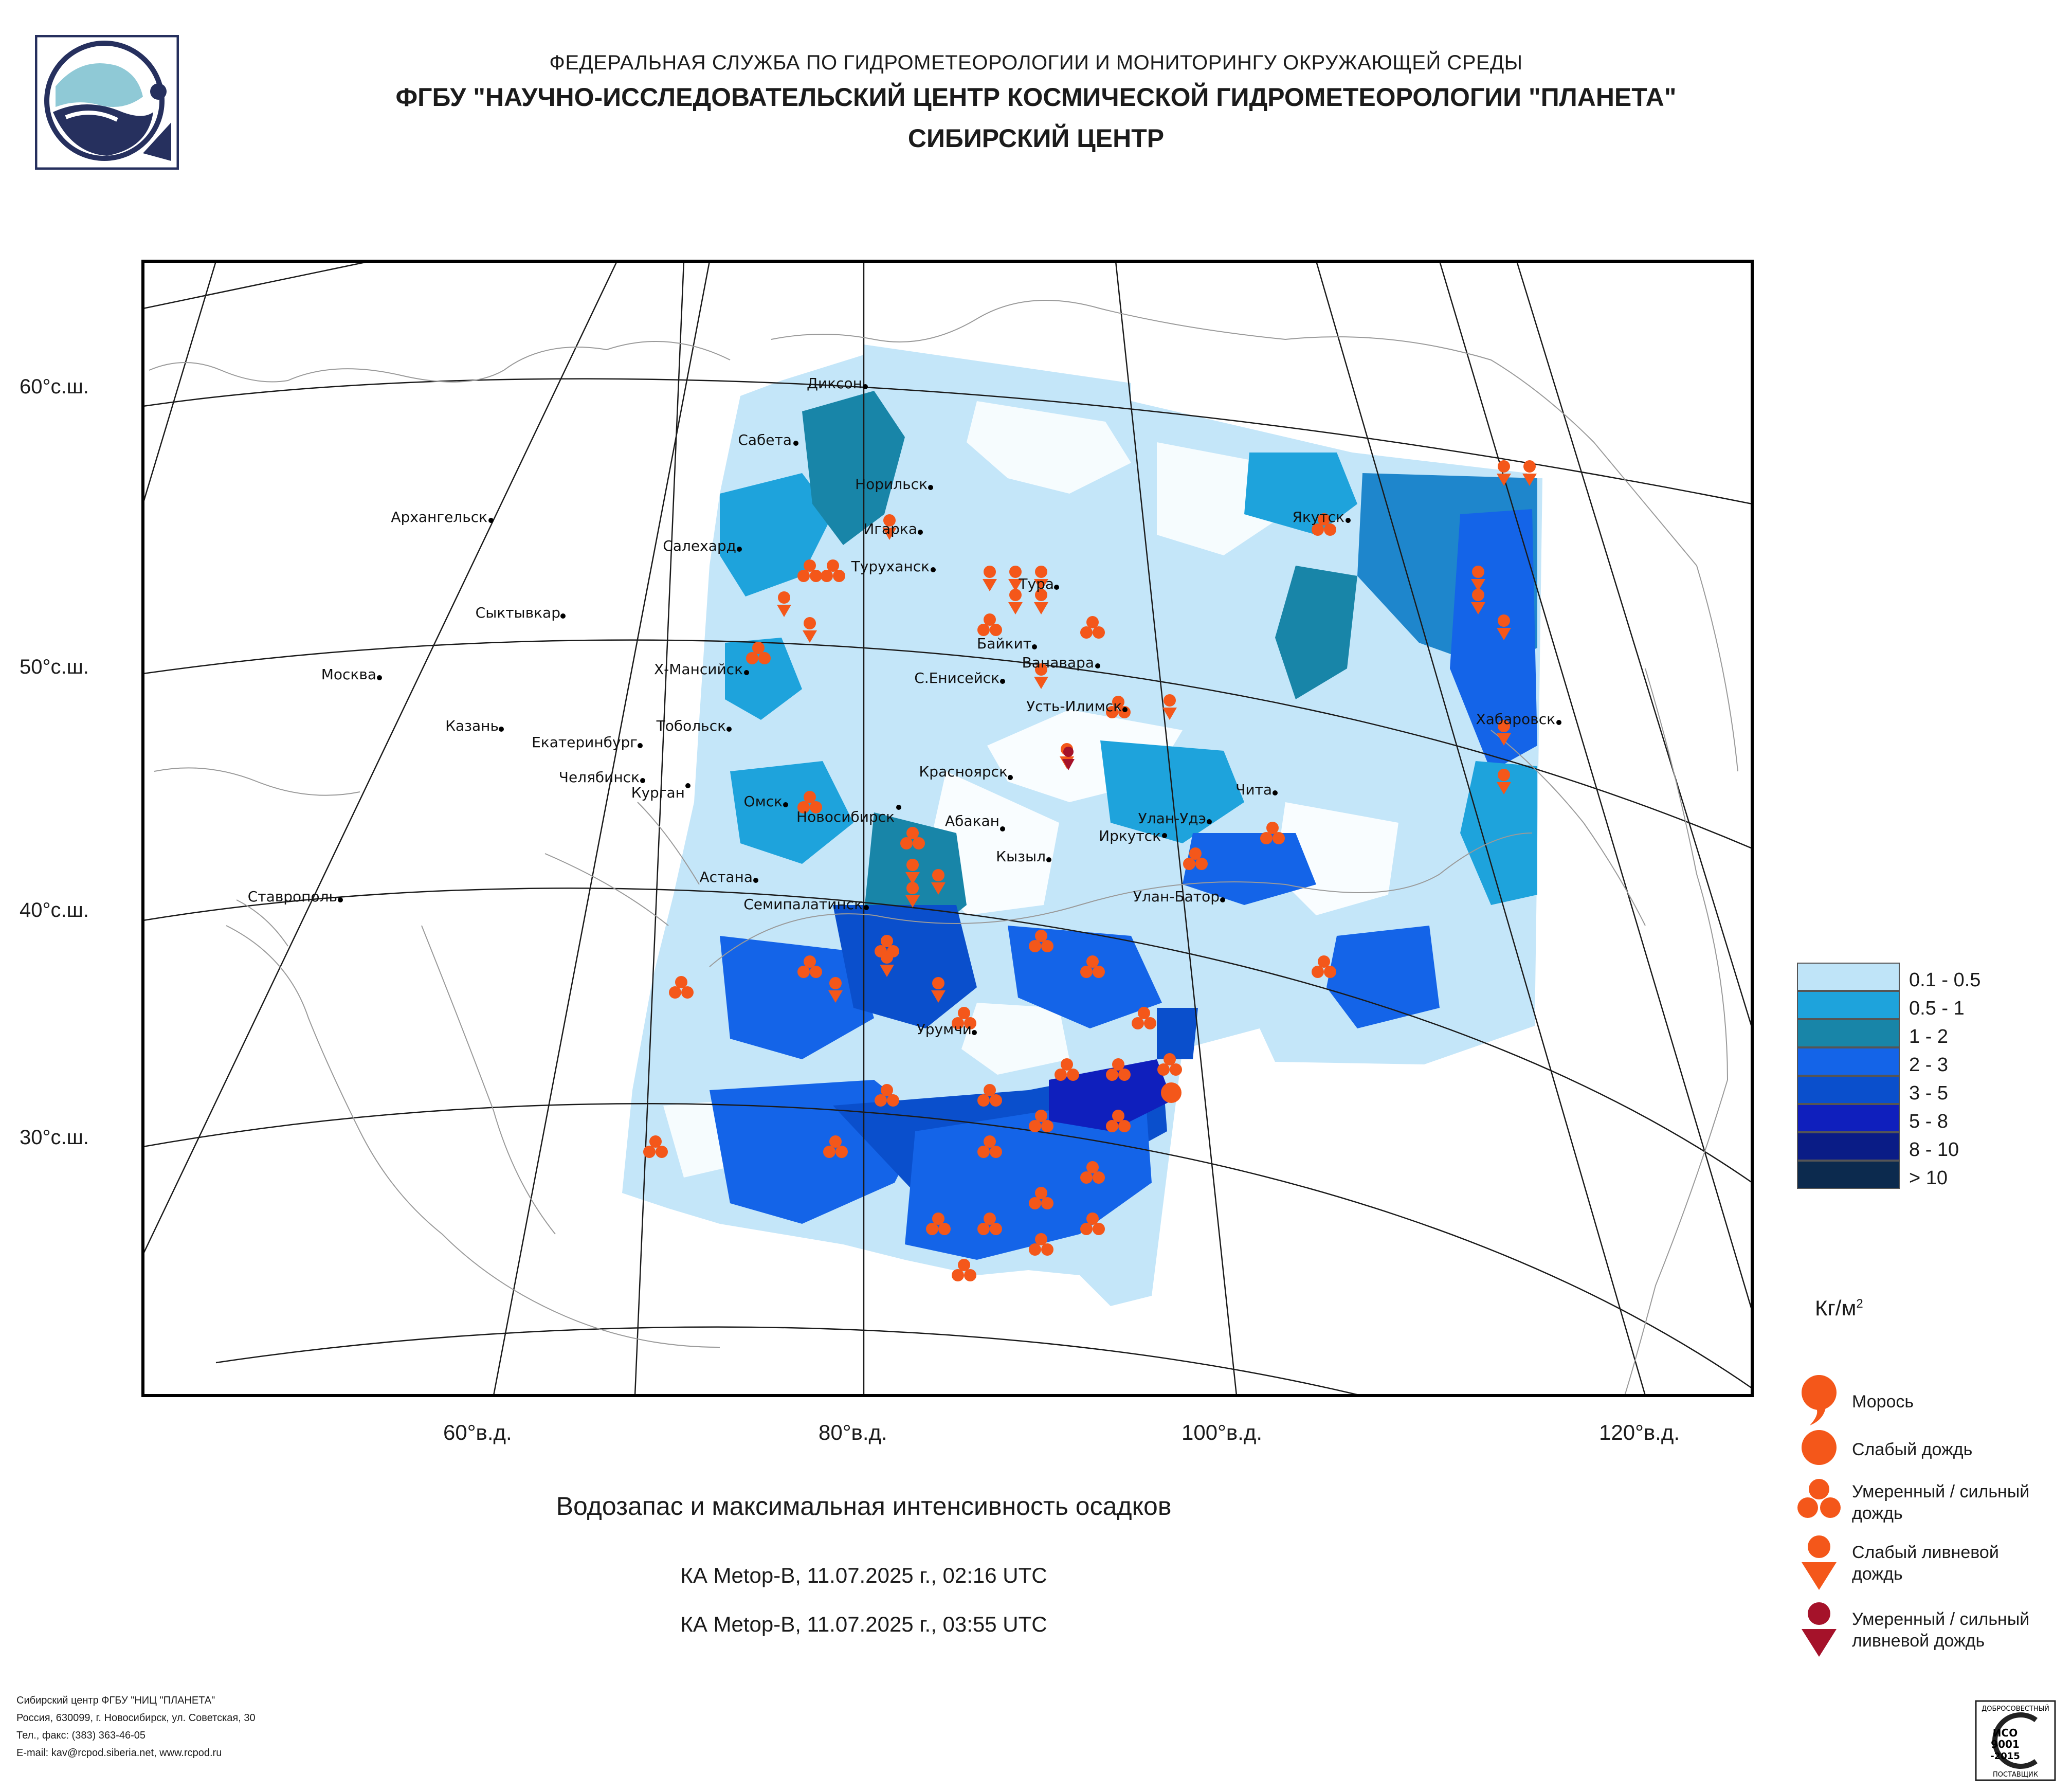 This screenshot has height=1791, width=2072. I want to click on city-chelyabinsk: Челябинск, so click(602, 777).